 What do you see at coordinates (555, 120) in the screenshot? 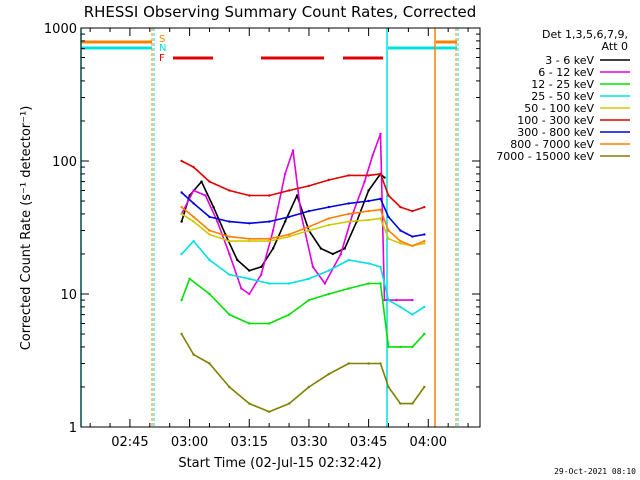
I see `legend-label: 100 - 300 keV` at bounding box center [555, 120].